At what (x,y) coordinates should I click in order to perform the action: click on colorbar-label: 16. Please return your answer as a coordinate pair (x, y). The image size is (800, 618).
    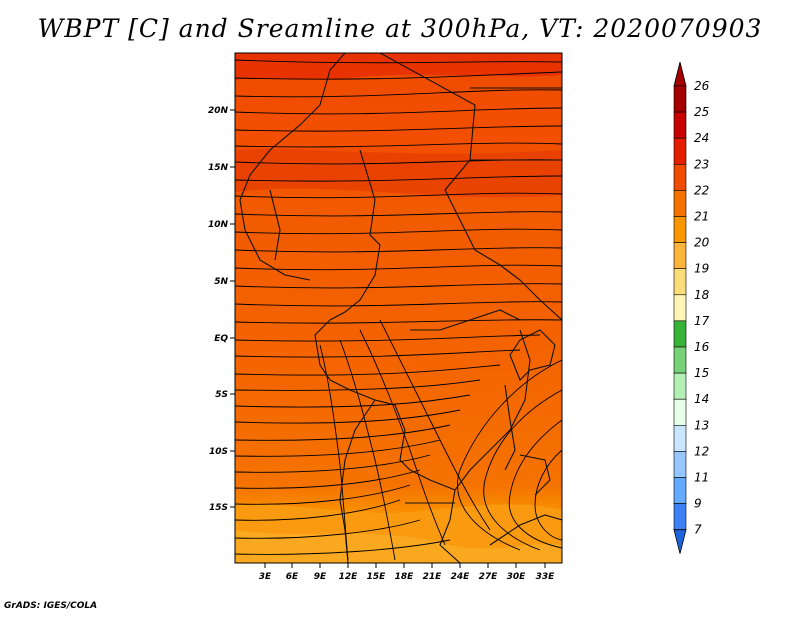
    Looking at the image, I should click on (702, 347).